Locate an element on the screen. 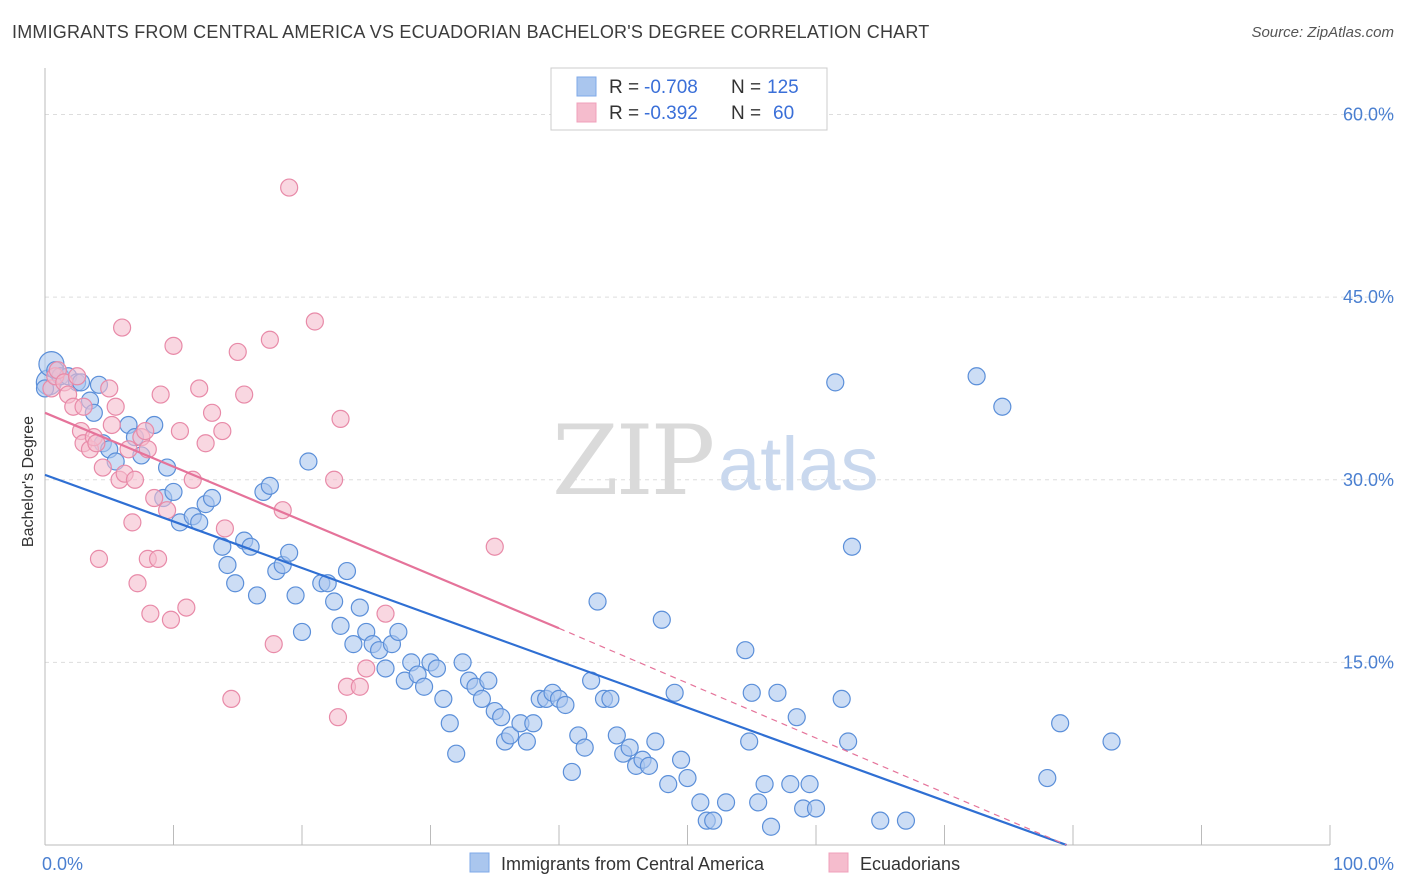 The image size is (1406, 892). trend-line-ecuadorians-extension is located at coordinates (812, 736).